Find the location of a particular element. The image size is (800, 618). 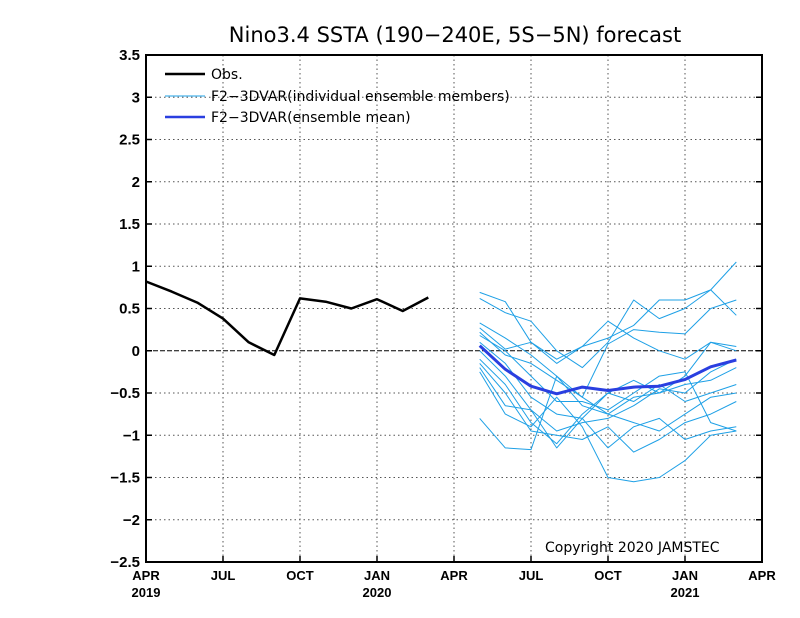

chart-title: Nino3.4 SSTA (190−240E, 5S−5N) forecast is located at coordinates (455, 35).